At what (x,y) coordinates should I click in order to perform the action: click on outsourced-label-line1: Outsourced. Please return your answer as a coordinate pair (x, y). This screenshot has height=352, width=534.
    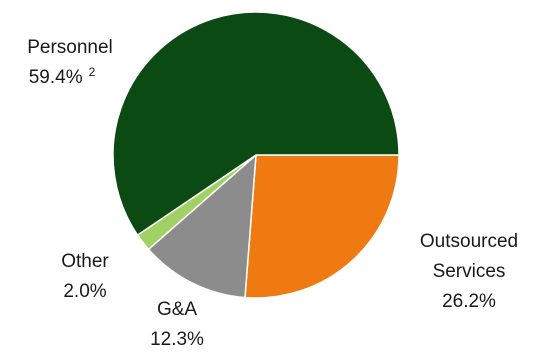
    Looking at the image, I should click on (469, 241).